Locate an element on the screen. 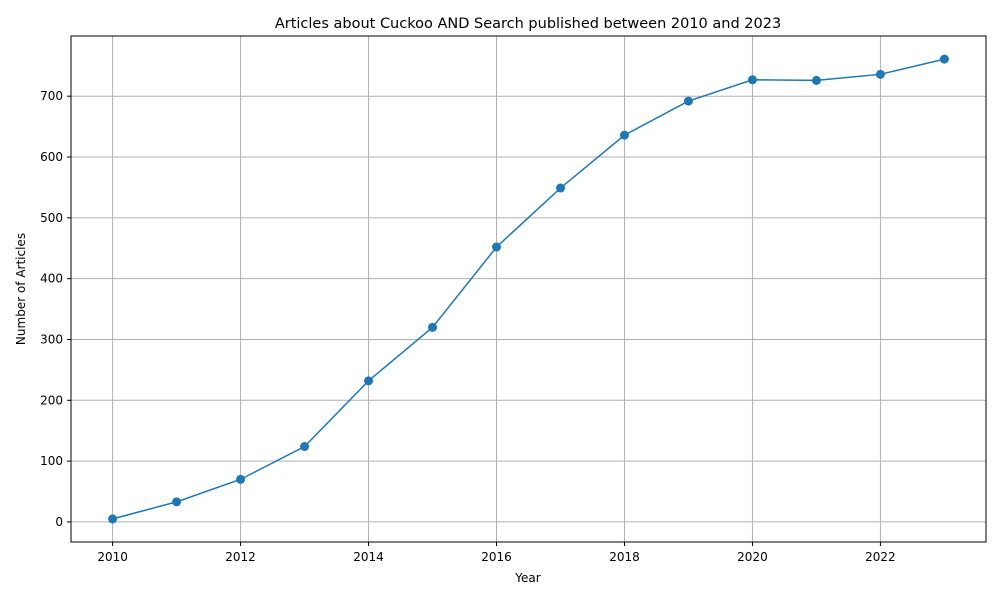 This screenshot has height=600, width=1000. y-tick-label: 400 is located at coordinates (51, 279).